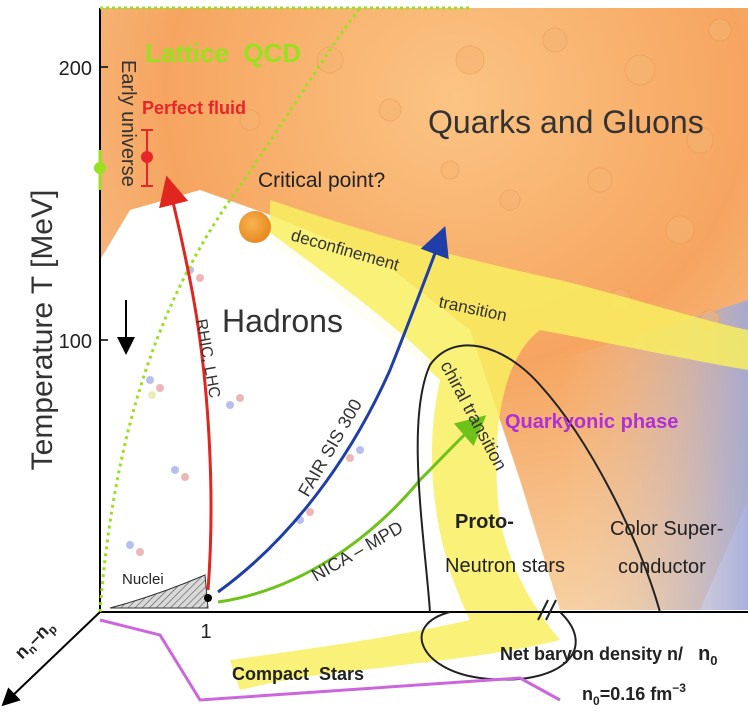 This screenshot has height=719, width=748. What do you see at coordinates (662, 567) in the screenshot?
I see `color-super-label-2: conductor` at bounding box center [662, 567].